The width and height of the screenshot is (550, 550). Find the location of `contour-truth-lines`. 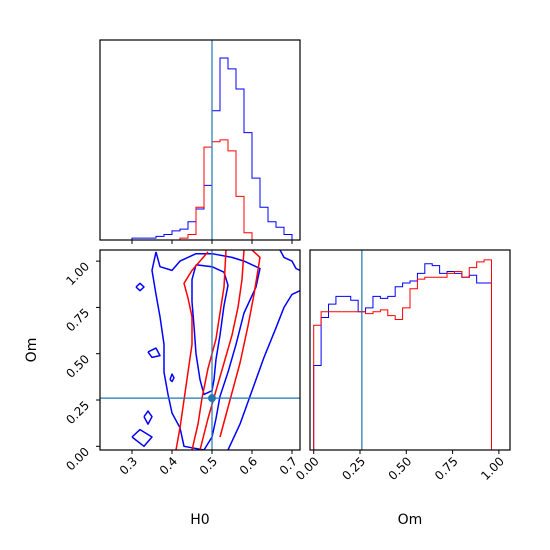

contour-truth-lines is located at coordinates (200, 350).